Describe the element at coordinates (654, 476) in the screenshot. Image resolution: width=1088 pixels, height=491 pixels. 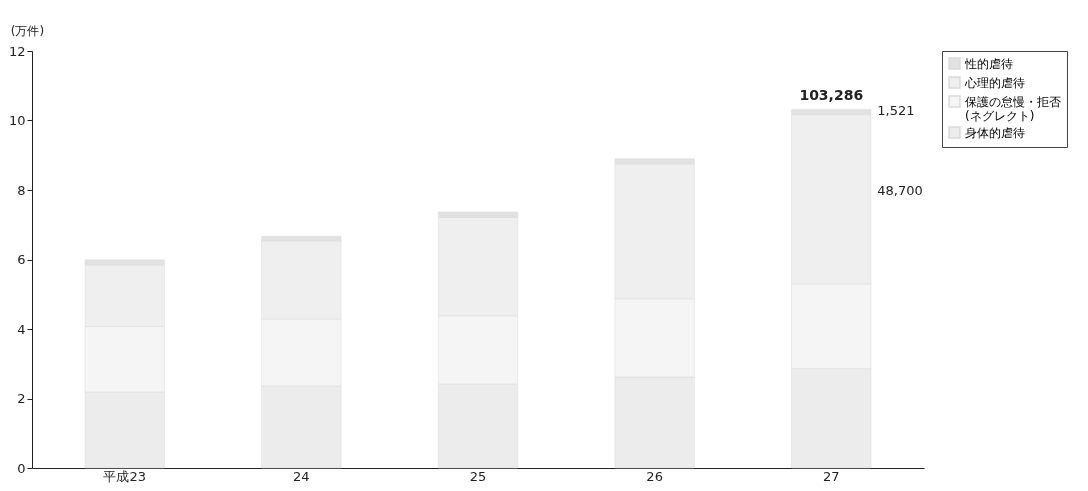
I see `x-tick-label: 26` at that location.